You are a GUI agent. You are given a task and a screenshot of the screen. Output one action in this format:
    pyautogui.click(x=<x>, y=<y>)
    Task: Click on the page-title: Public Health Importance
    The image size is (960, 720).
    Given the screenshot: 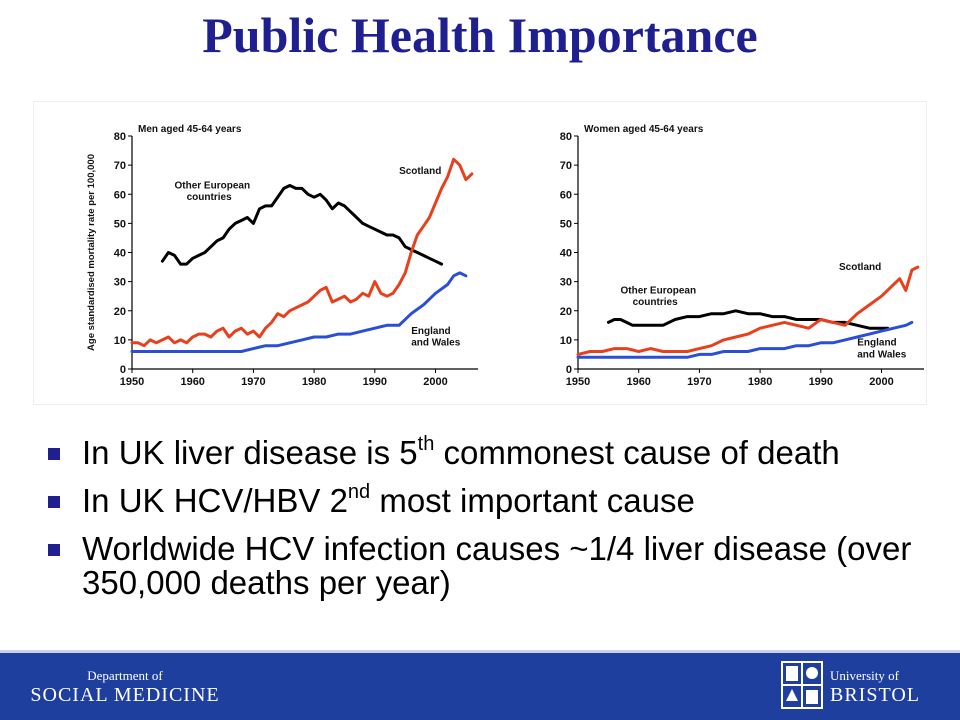 What is the action you would take?
    pyautogui.click(x=480, y=35)
    